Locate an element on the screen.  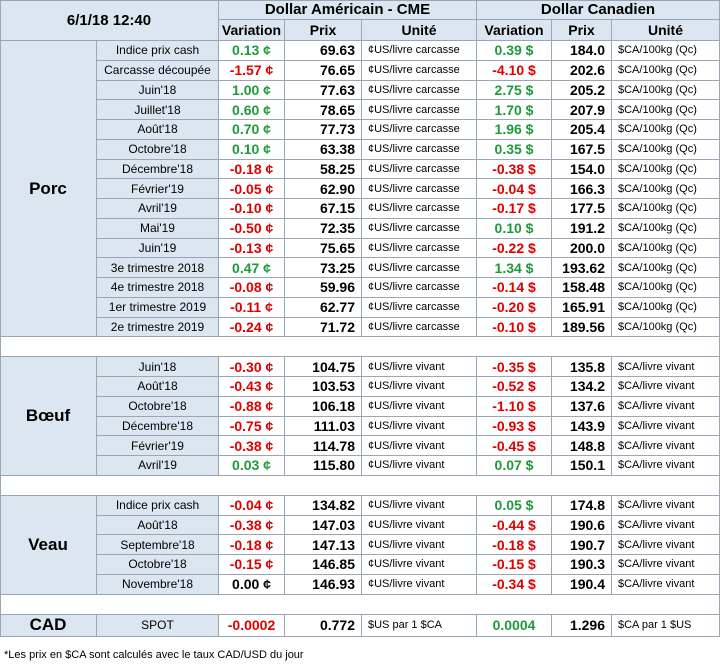
cad-prix: 200.0 is located at coordinates (582, 248).